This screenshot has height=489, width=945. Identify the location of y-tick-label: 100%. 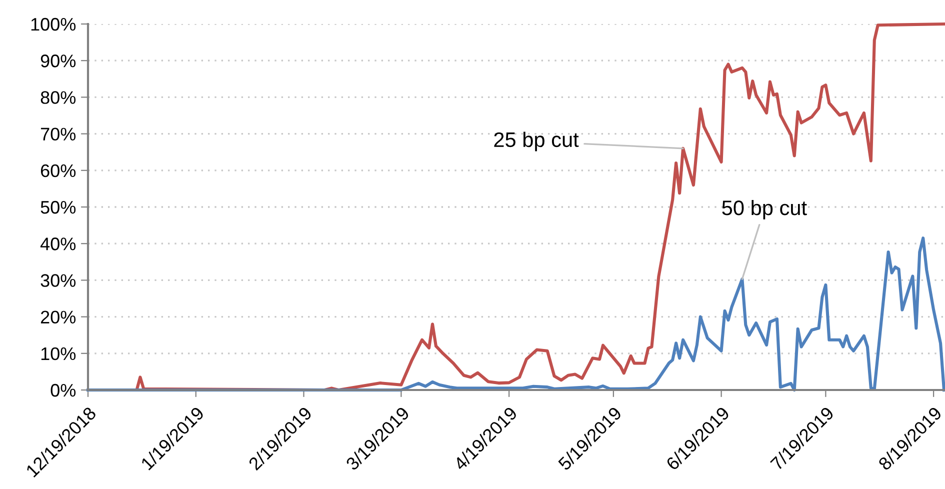
(53, 24).